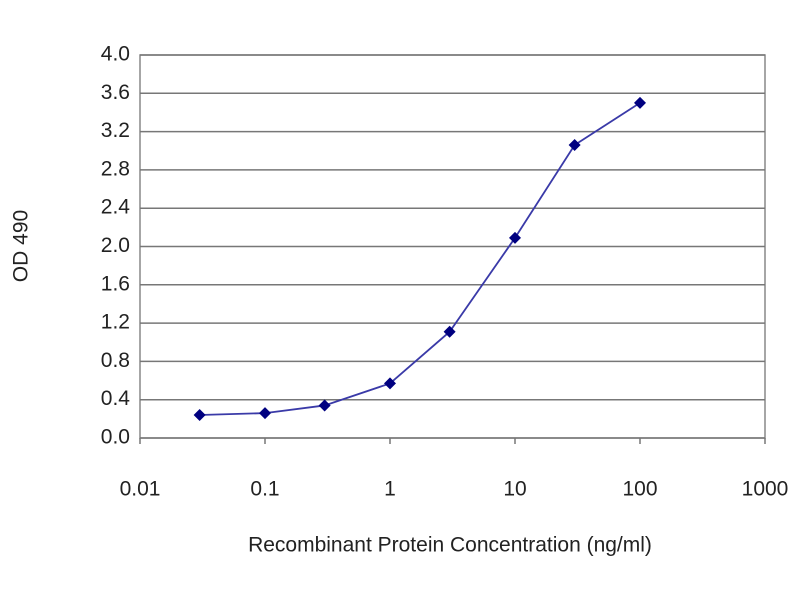  I want to click on x-tick-label: 1000, so click(765, 489).